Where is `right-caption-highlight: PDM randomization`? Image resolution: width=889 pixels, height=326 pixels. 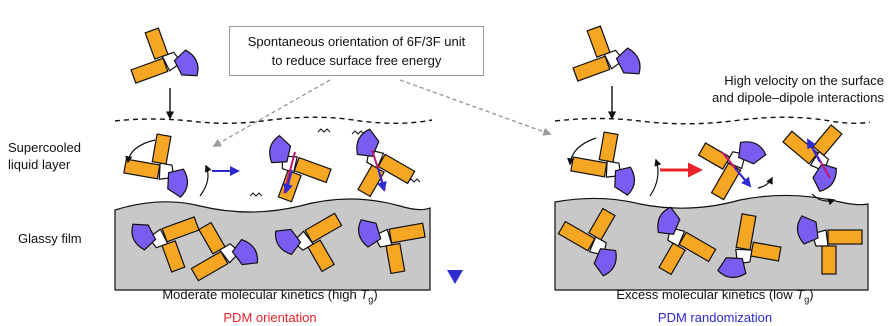
right-caption-highlight: PDM randomization is located at coordinates (715, 317).